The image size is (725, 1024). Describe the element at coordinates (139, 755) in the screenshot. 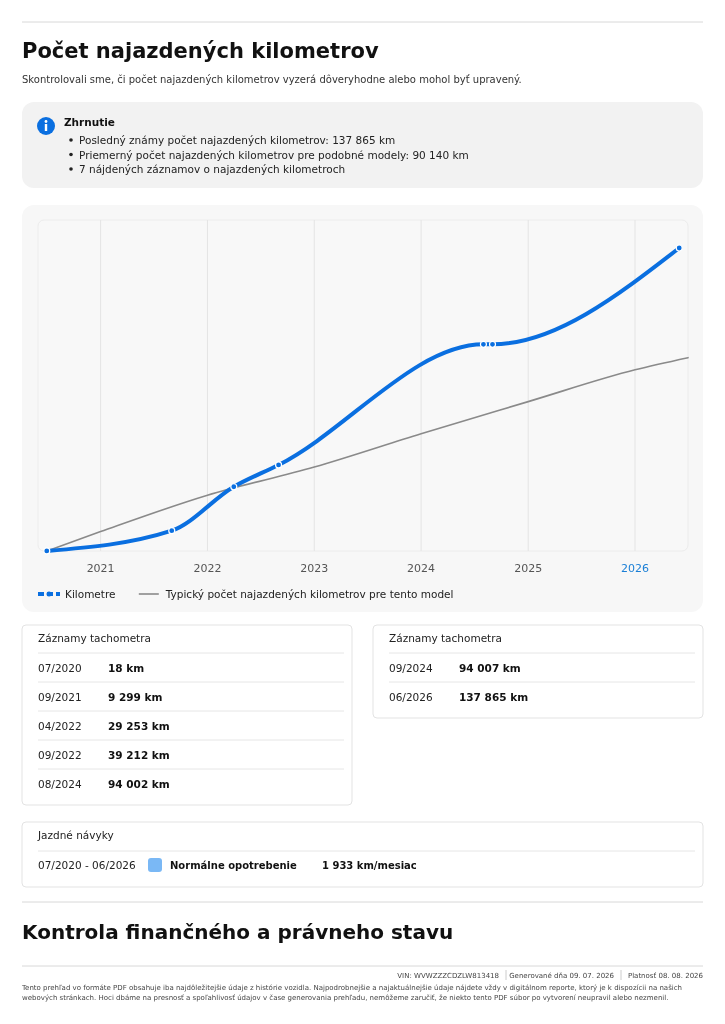

I see `text: 39 212 km` at that location.